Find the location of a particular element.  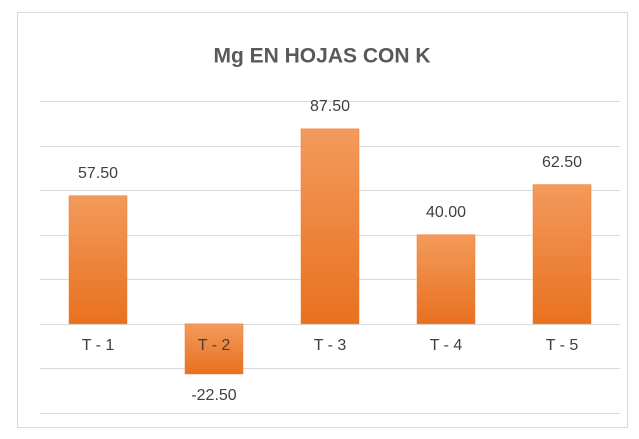

chart-title: Mg EN HOJAS CON K is located at coordinates (321, 56).